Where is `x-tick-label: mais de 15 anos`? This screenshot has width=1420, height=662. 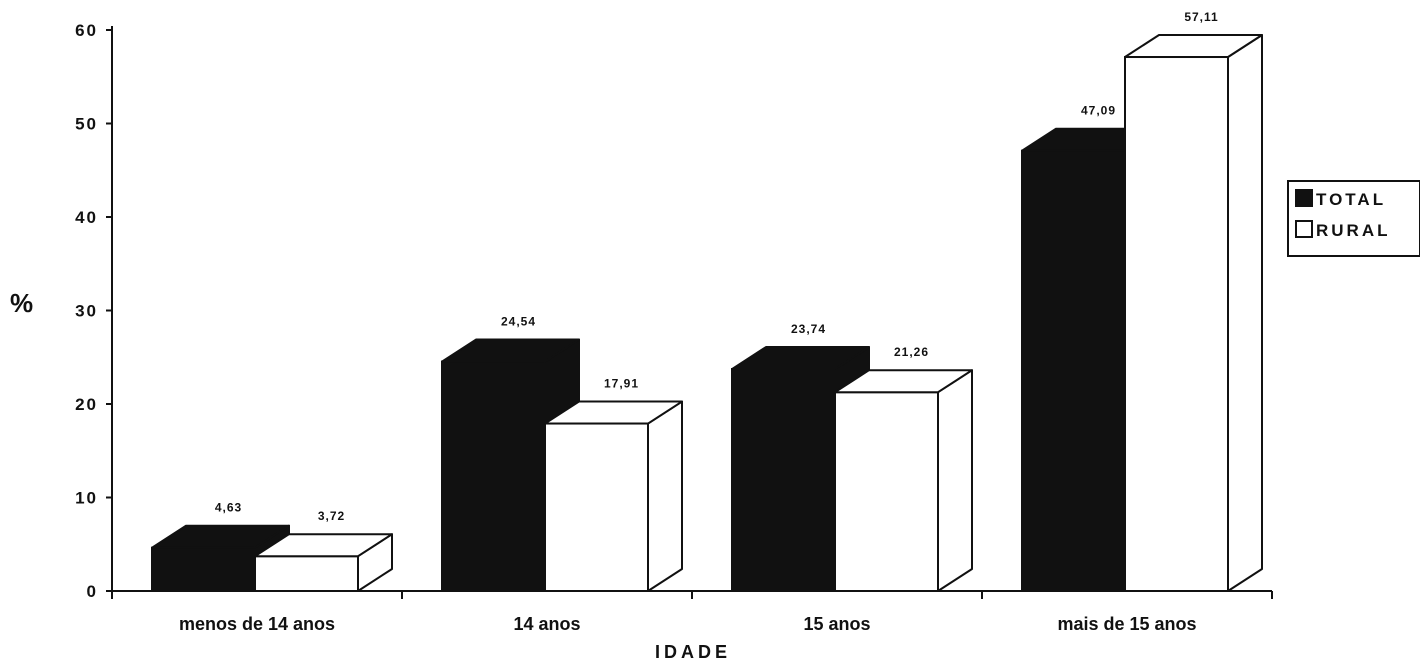
x-tick-label: mais de 15 anos is located at coordinates (1126, 624).